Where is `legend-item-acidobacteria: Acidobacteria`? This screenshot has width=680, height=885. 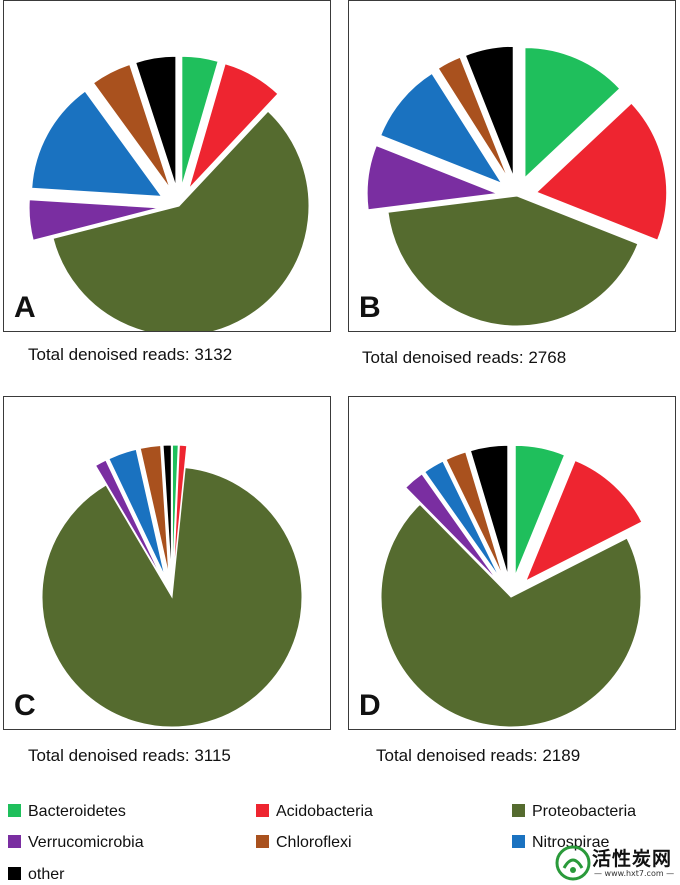
legend-item-acidobacteria: Acidobacteria is located at coordinates (314, 812).